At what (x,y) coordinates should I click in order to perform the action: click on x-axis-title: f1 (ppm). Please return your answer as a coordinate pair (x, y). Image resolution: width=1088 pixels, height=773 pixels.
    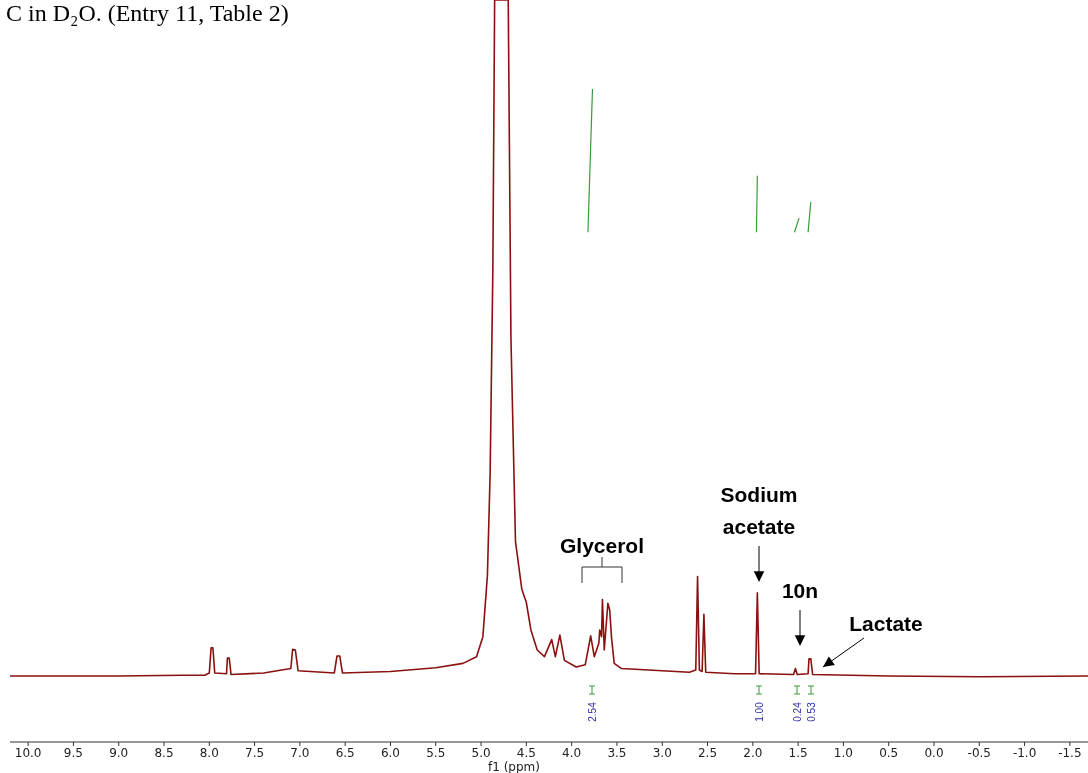
    Looking at the image, I should click on (514, 766).